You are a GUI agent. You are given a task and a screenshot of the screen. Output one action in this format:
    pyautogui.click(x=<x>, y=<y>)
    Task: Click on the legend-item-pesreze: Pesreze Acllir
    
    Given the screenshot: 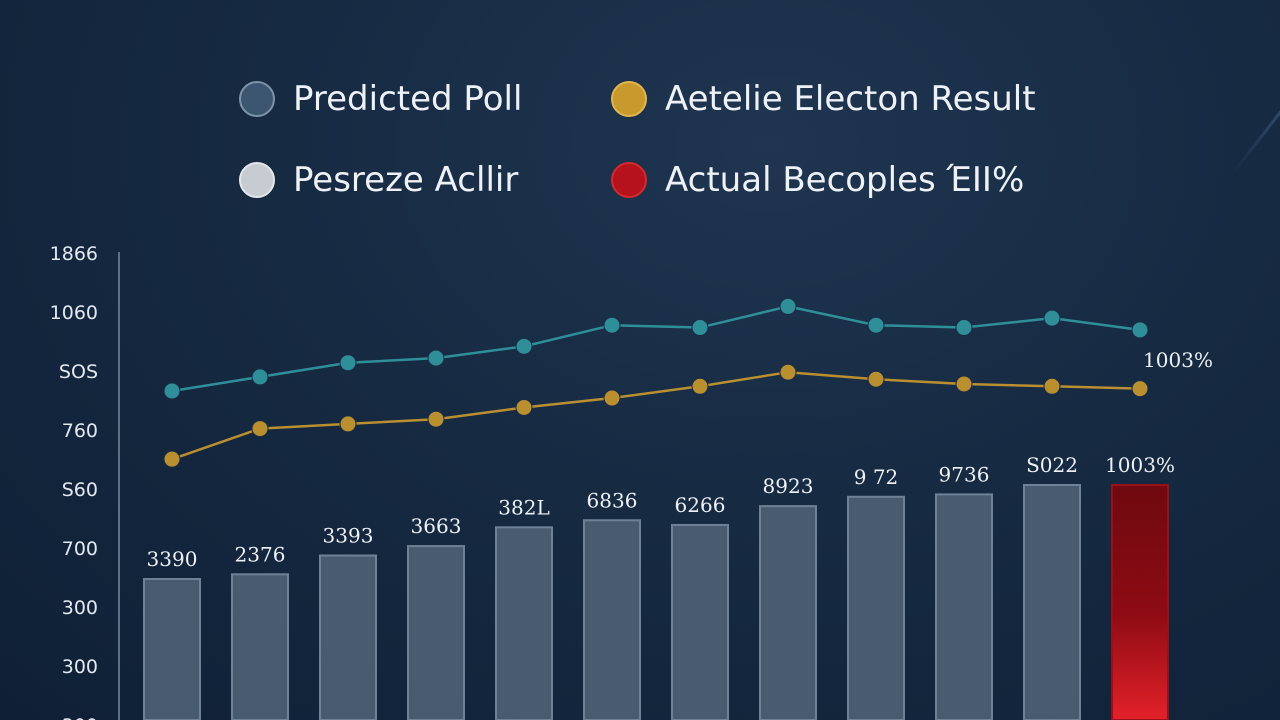 What is the action you would take?
    pyautogui.click(x=378, y=180)
    